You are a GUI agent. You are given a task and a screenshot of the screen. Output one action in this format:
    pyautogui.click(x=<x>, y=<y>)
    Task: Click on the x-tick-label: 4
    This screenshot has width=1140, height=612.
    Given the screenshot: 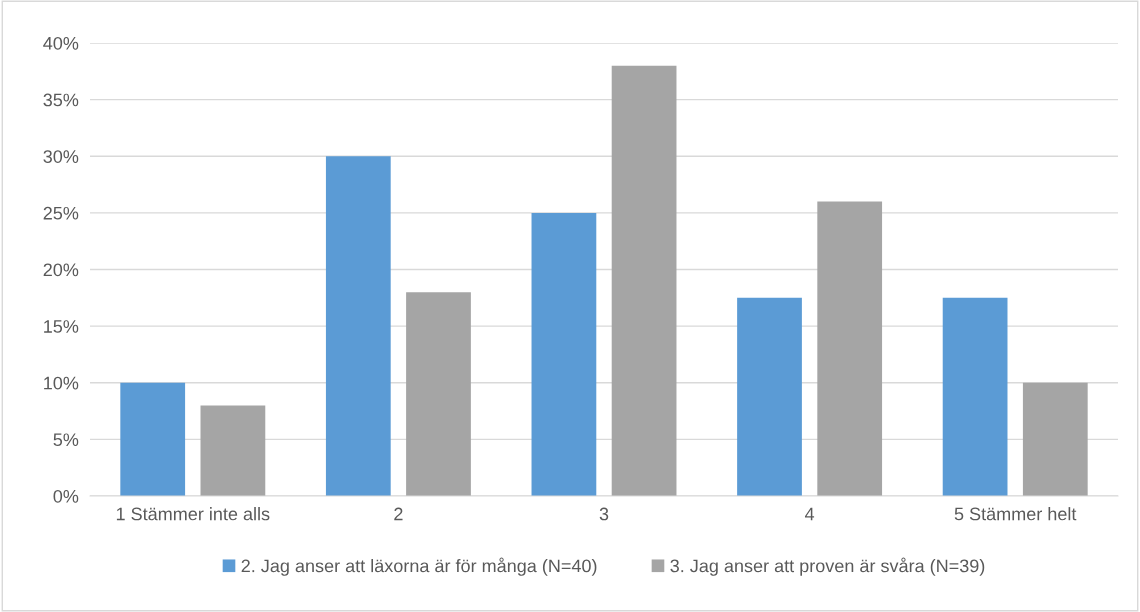 What is the action you would take?
    pyautogui.click(x=809, y=514)
    